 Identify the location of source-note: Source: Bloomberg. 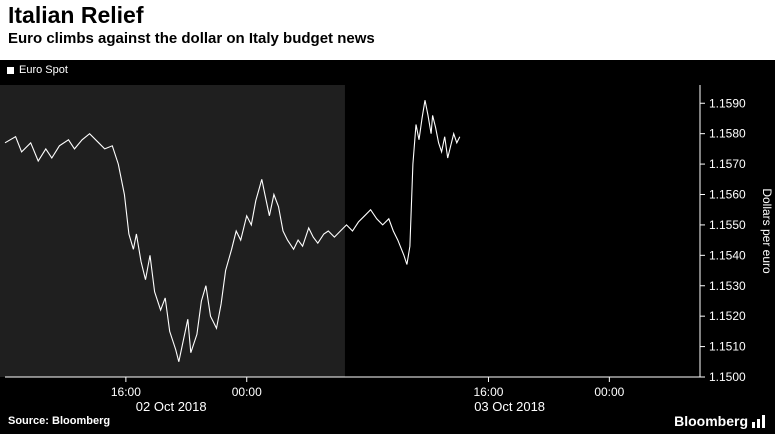
(59, 421).